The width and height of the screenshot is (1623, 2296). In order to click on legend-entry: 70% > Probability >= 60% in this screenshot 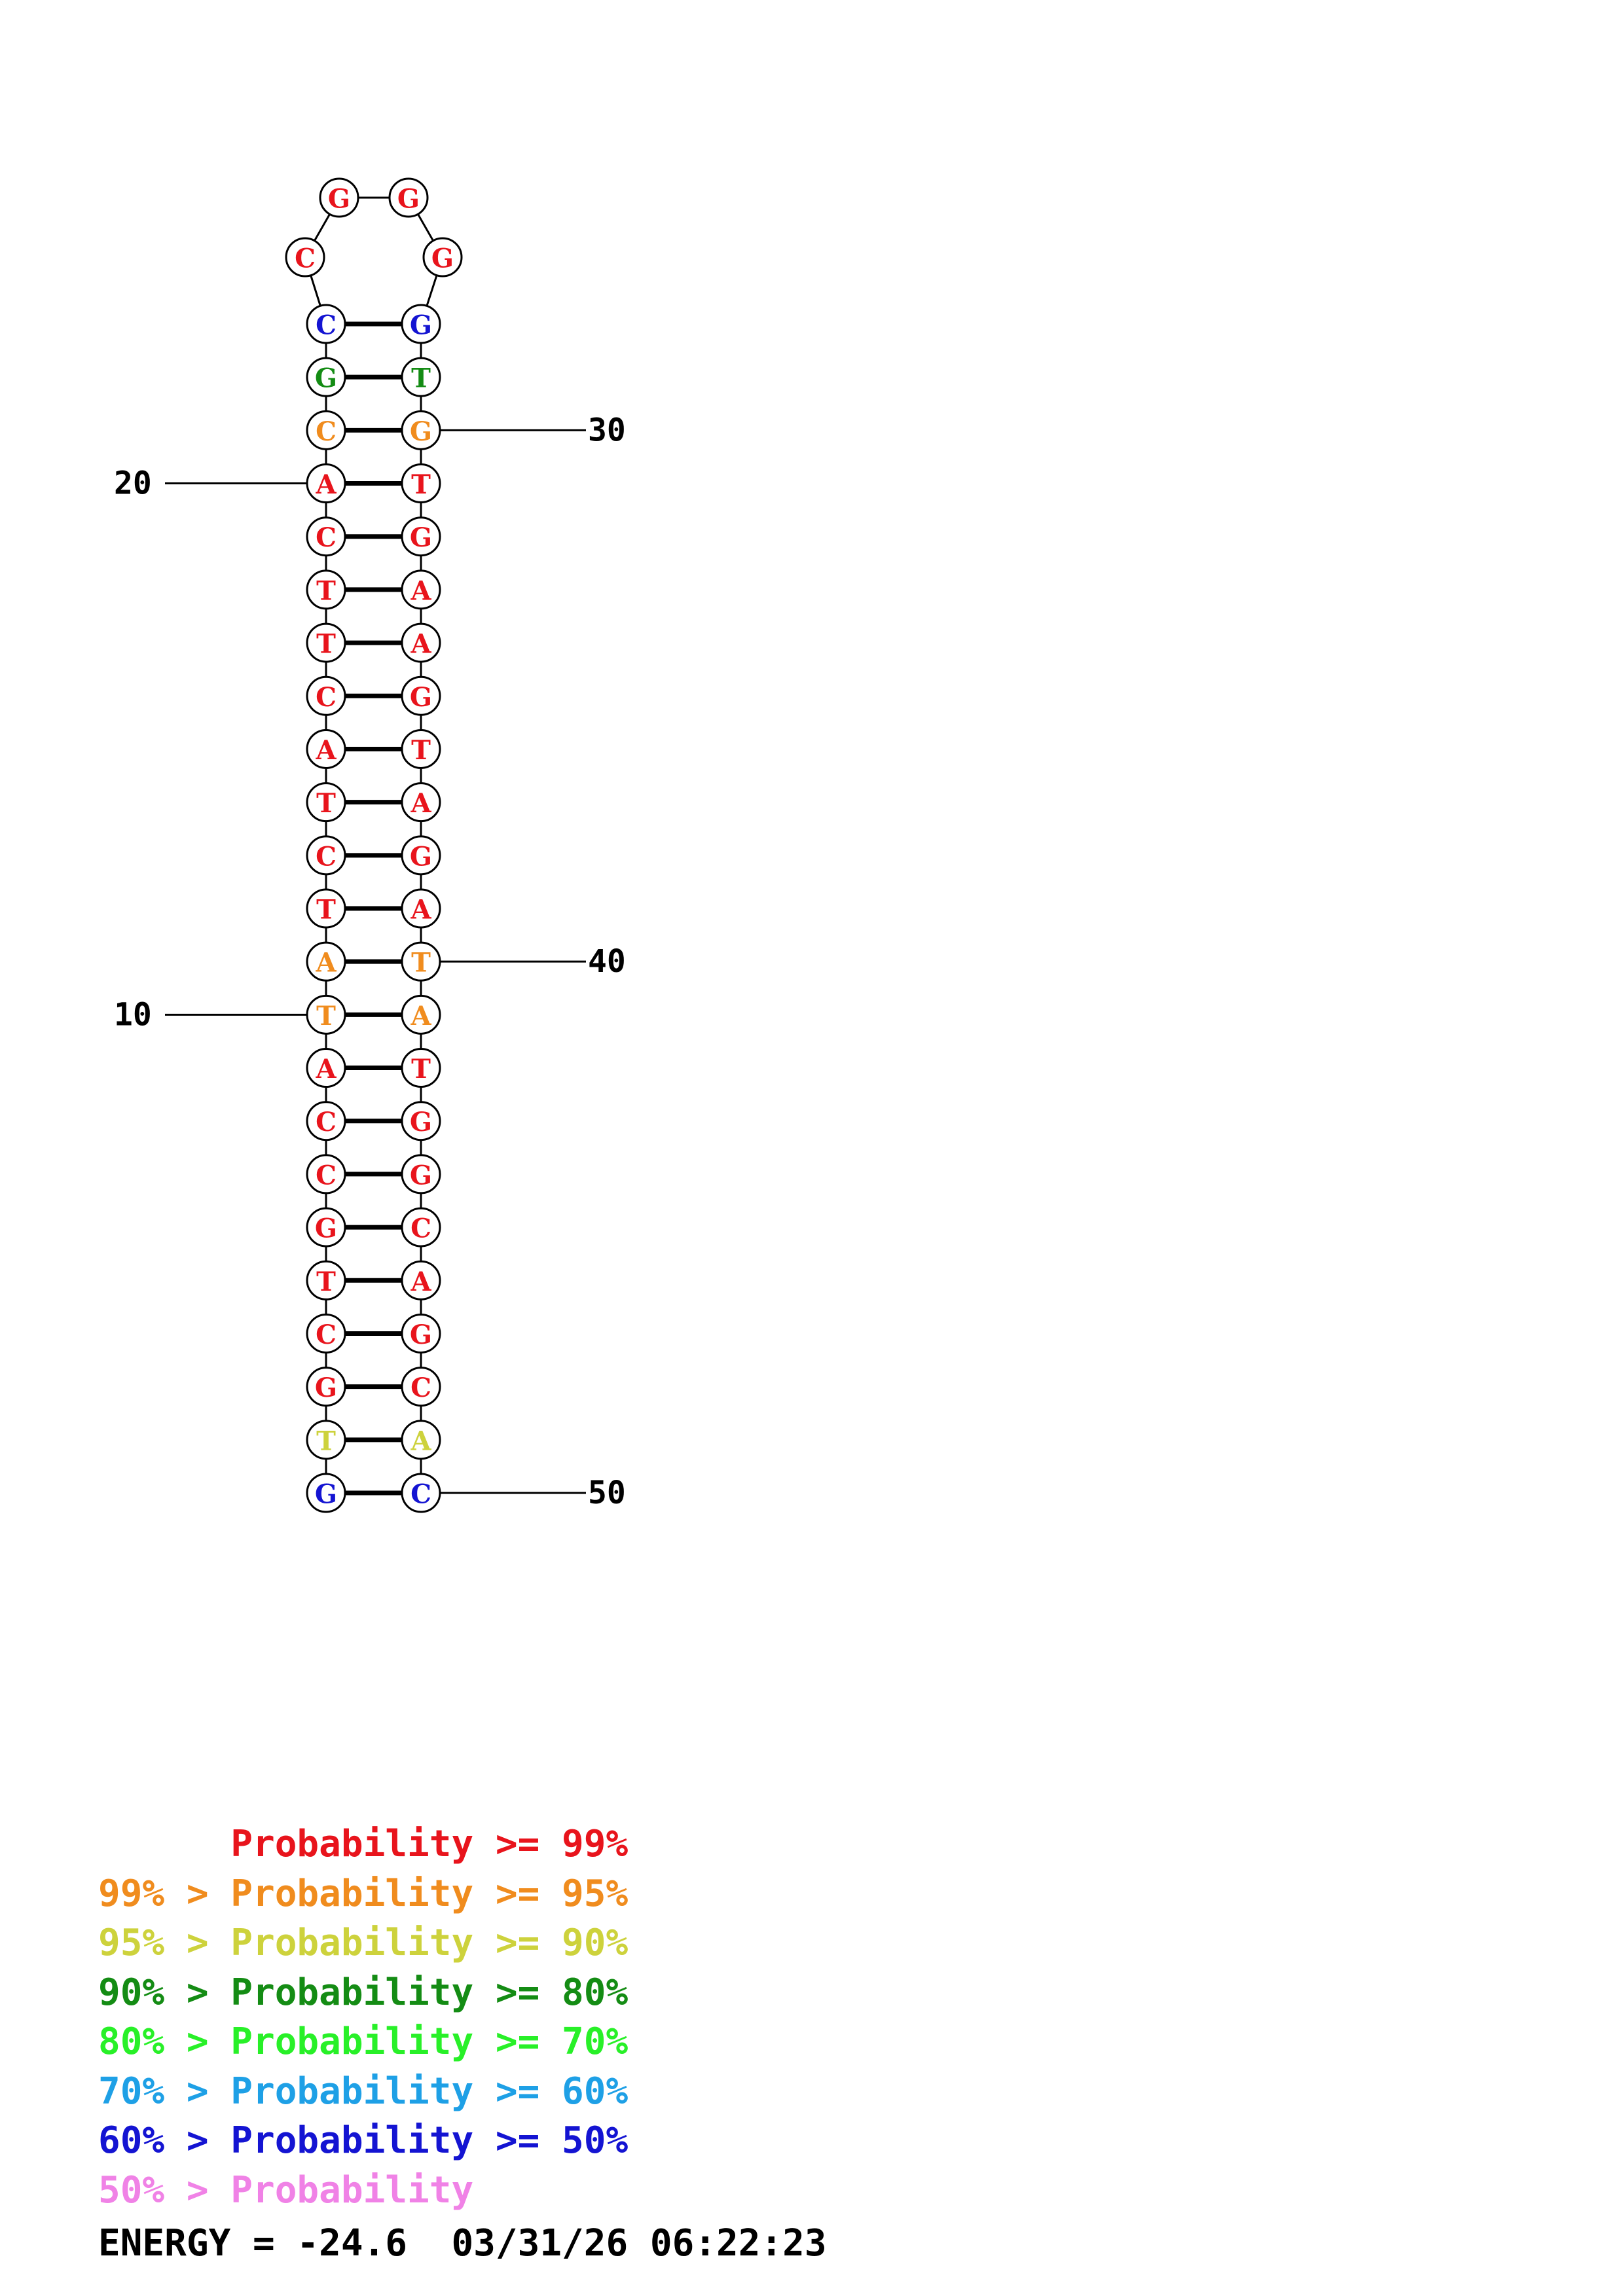, I will do `click(363, 2091)`.